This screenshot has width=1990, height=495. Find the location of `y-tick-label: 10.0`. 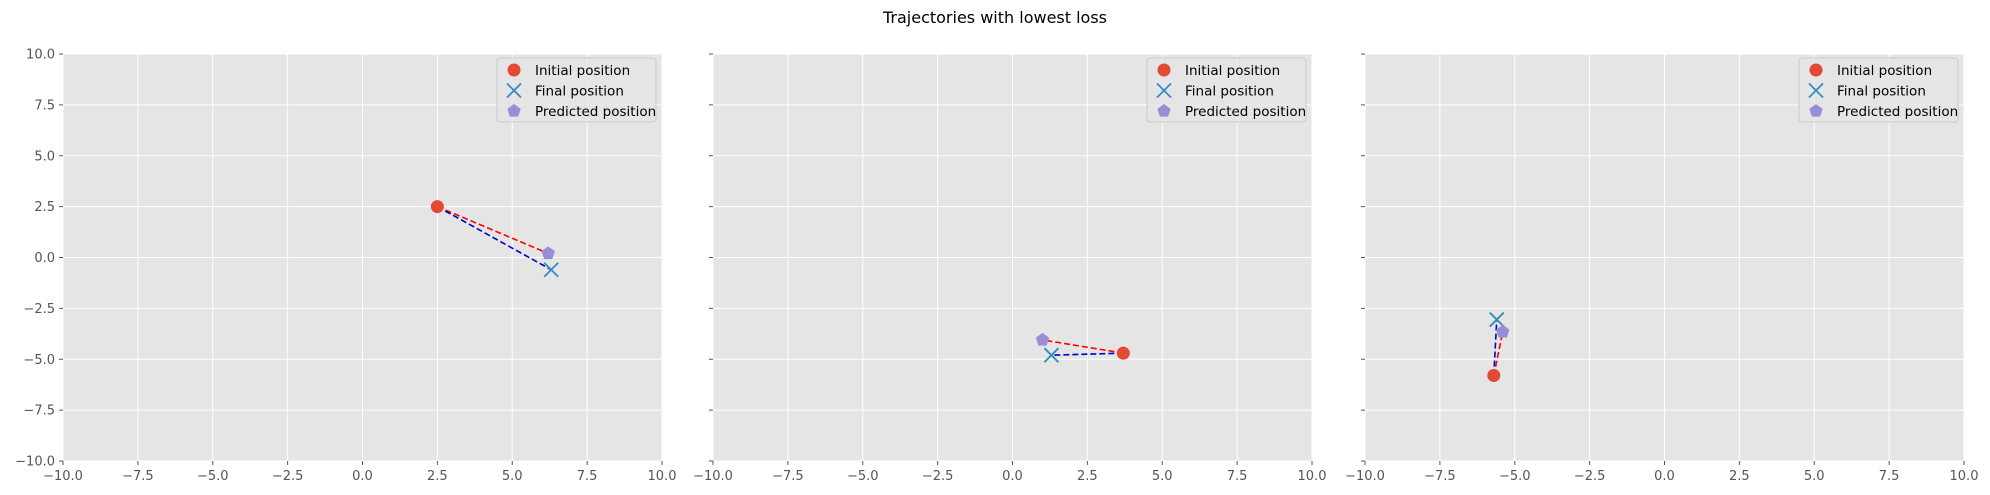

y-tick-label: 10.0 is located at coordinates (40, 55).